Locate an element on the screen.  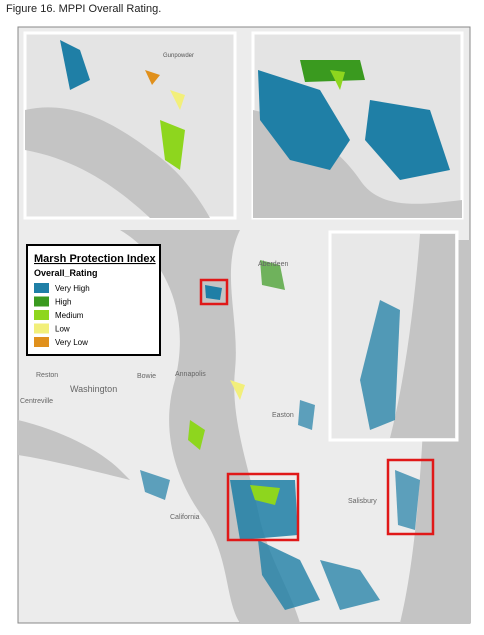
legend-box is located at coordinates (93, 300).